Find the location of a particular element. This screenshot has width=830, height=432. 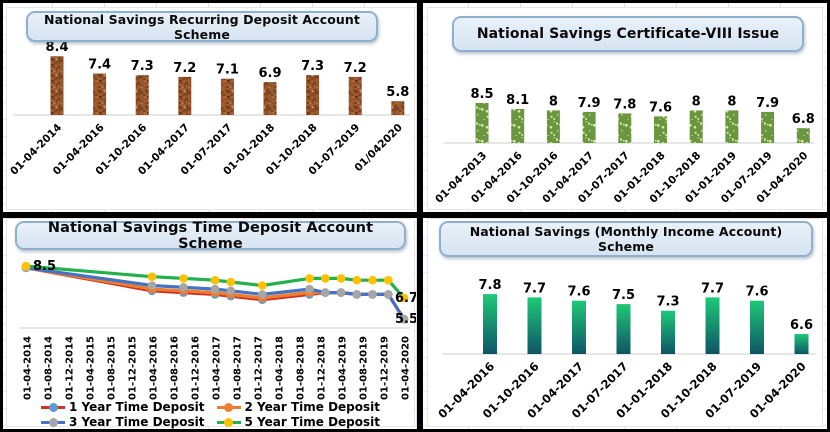

x-axis-tick-label: 01-08-2018 is located at coordinates (301, 368).